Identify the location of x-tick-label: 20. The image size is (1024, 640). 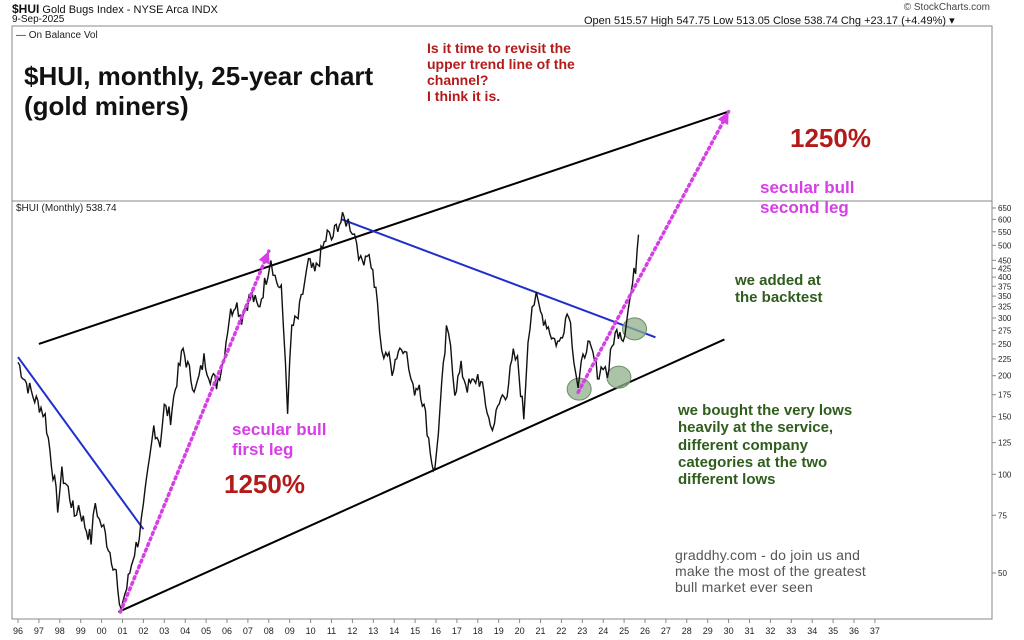
(520, 631).